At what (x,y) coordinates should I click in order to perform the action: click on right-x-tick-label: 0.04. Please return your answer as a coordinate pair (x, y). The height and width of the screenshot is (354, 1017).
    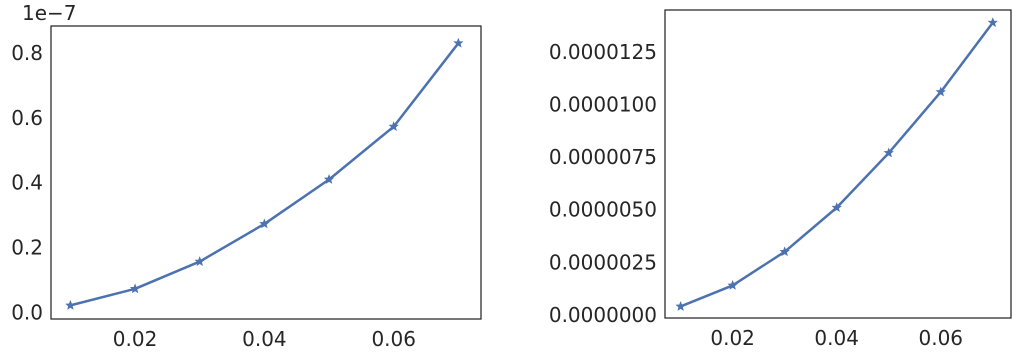
    Looking at the image, I should click on (836, 338).